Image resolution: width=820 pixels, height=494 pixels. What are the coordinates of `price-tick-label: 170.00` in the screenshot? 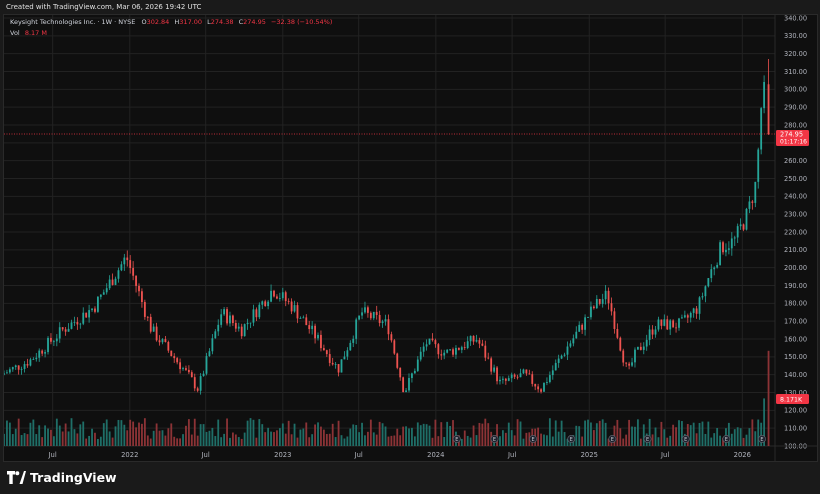 It's located at (795, 321).